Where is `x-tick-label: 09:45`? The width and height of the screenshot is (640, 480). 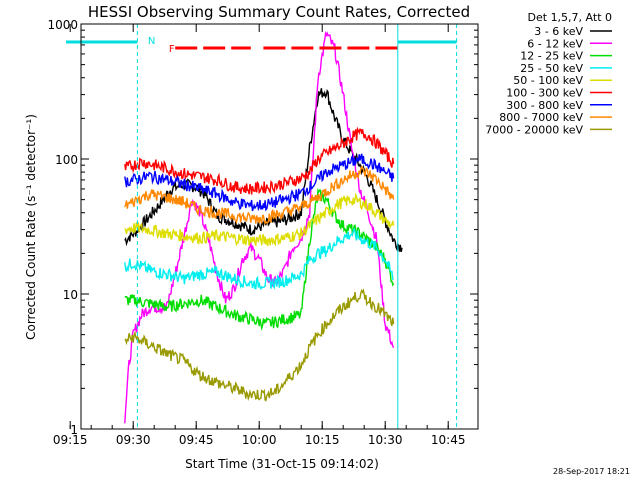
x-tick-label: 09:45 is located at coordinates (196, 440).